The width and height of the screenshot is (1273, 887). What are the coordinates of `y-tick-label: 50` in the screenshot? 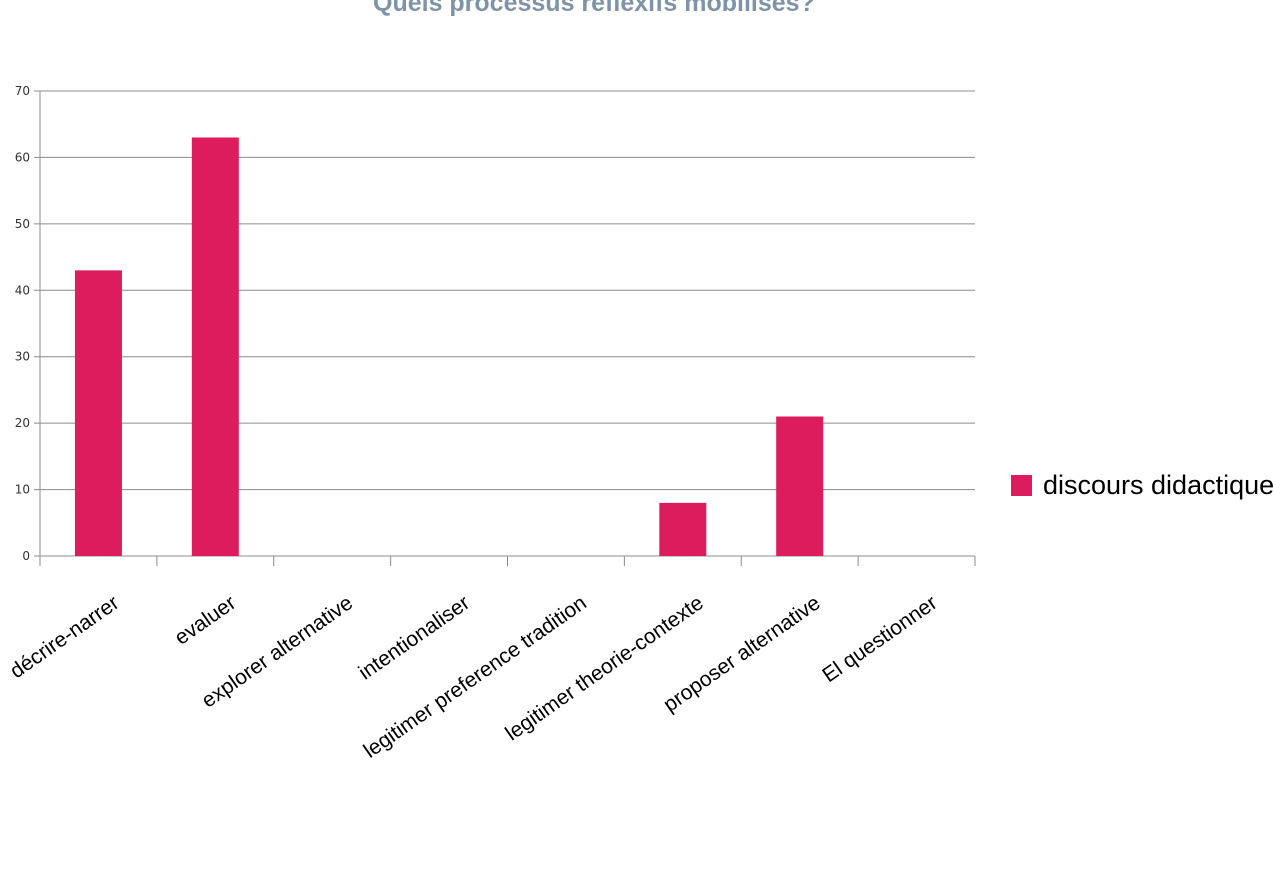 It's located at (22, 224).